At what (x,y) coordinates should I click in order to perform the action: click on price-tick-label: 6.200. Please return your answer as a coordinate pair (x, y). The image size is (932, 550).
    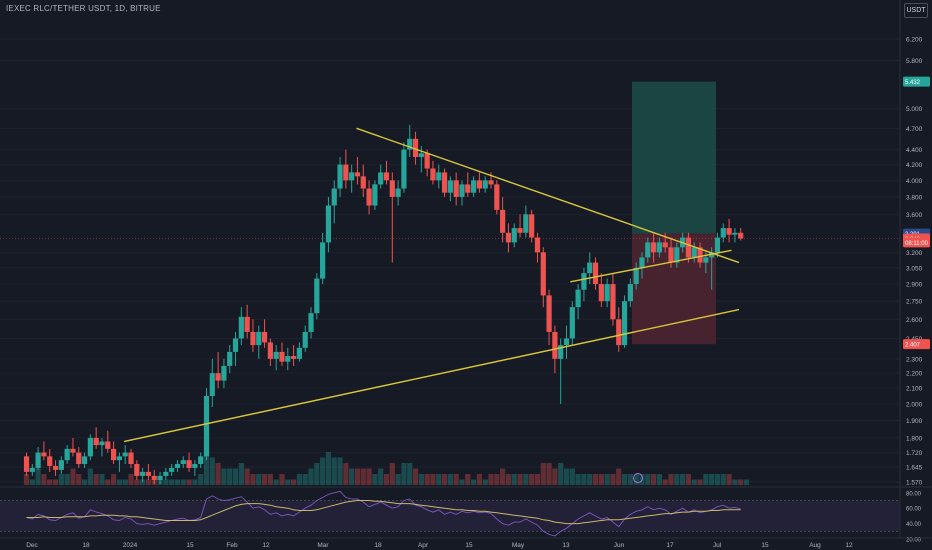
    Looking at the image, I should click on (914, 40).